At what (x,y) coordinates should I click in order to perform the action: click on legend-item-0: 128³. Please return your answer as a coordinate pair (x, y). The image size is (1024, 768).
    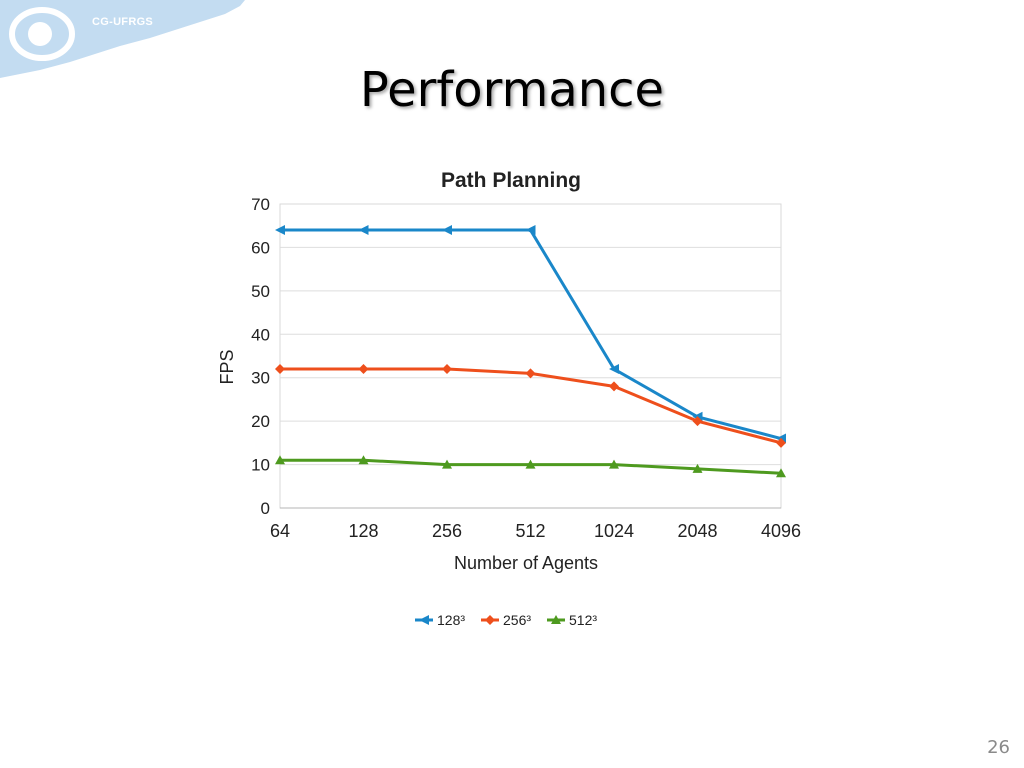
    Looking at the image, I should click on (440, 620).